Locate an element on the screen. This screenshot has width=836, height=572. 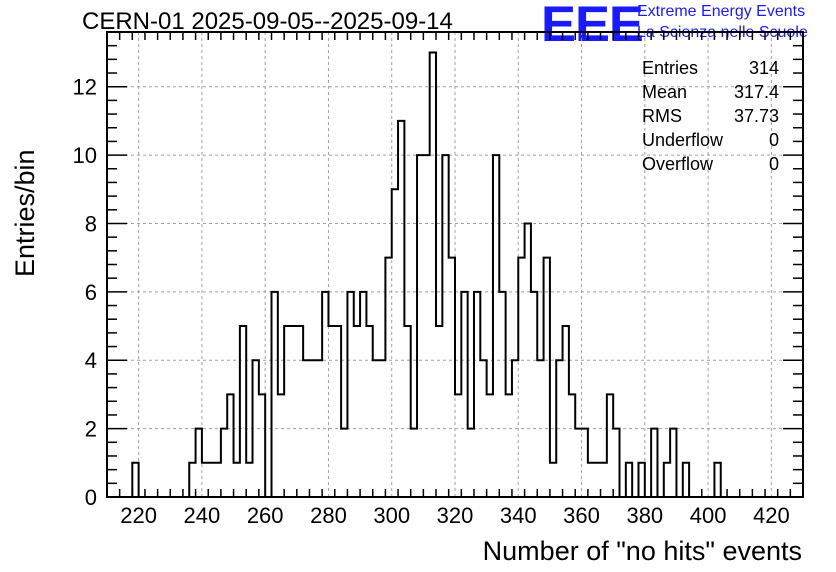
x-tick-label: 340 is located at coordinates (518, 515).